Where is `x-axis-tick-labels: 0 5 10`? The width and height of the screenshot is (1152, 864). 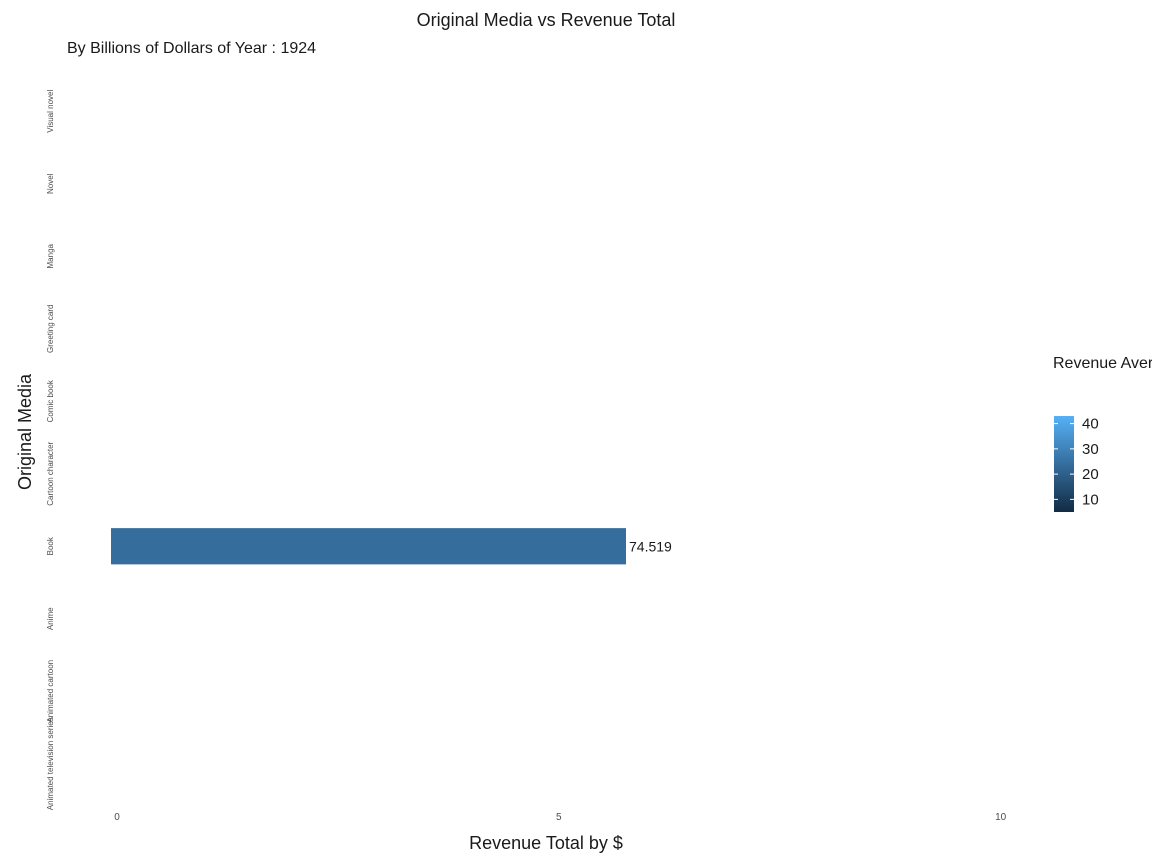 x-axis-tick-labels: 0 5 10 is located at coordinates (560, 817).